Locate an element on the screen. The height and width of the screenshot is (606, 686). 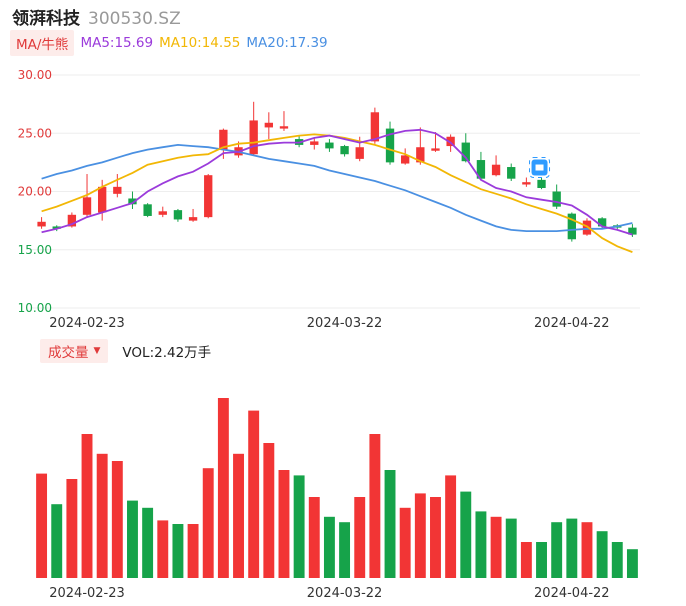
ma20-line is located at coordinates (337, 188).